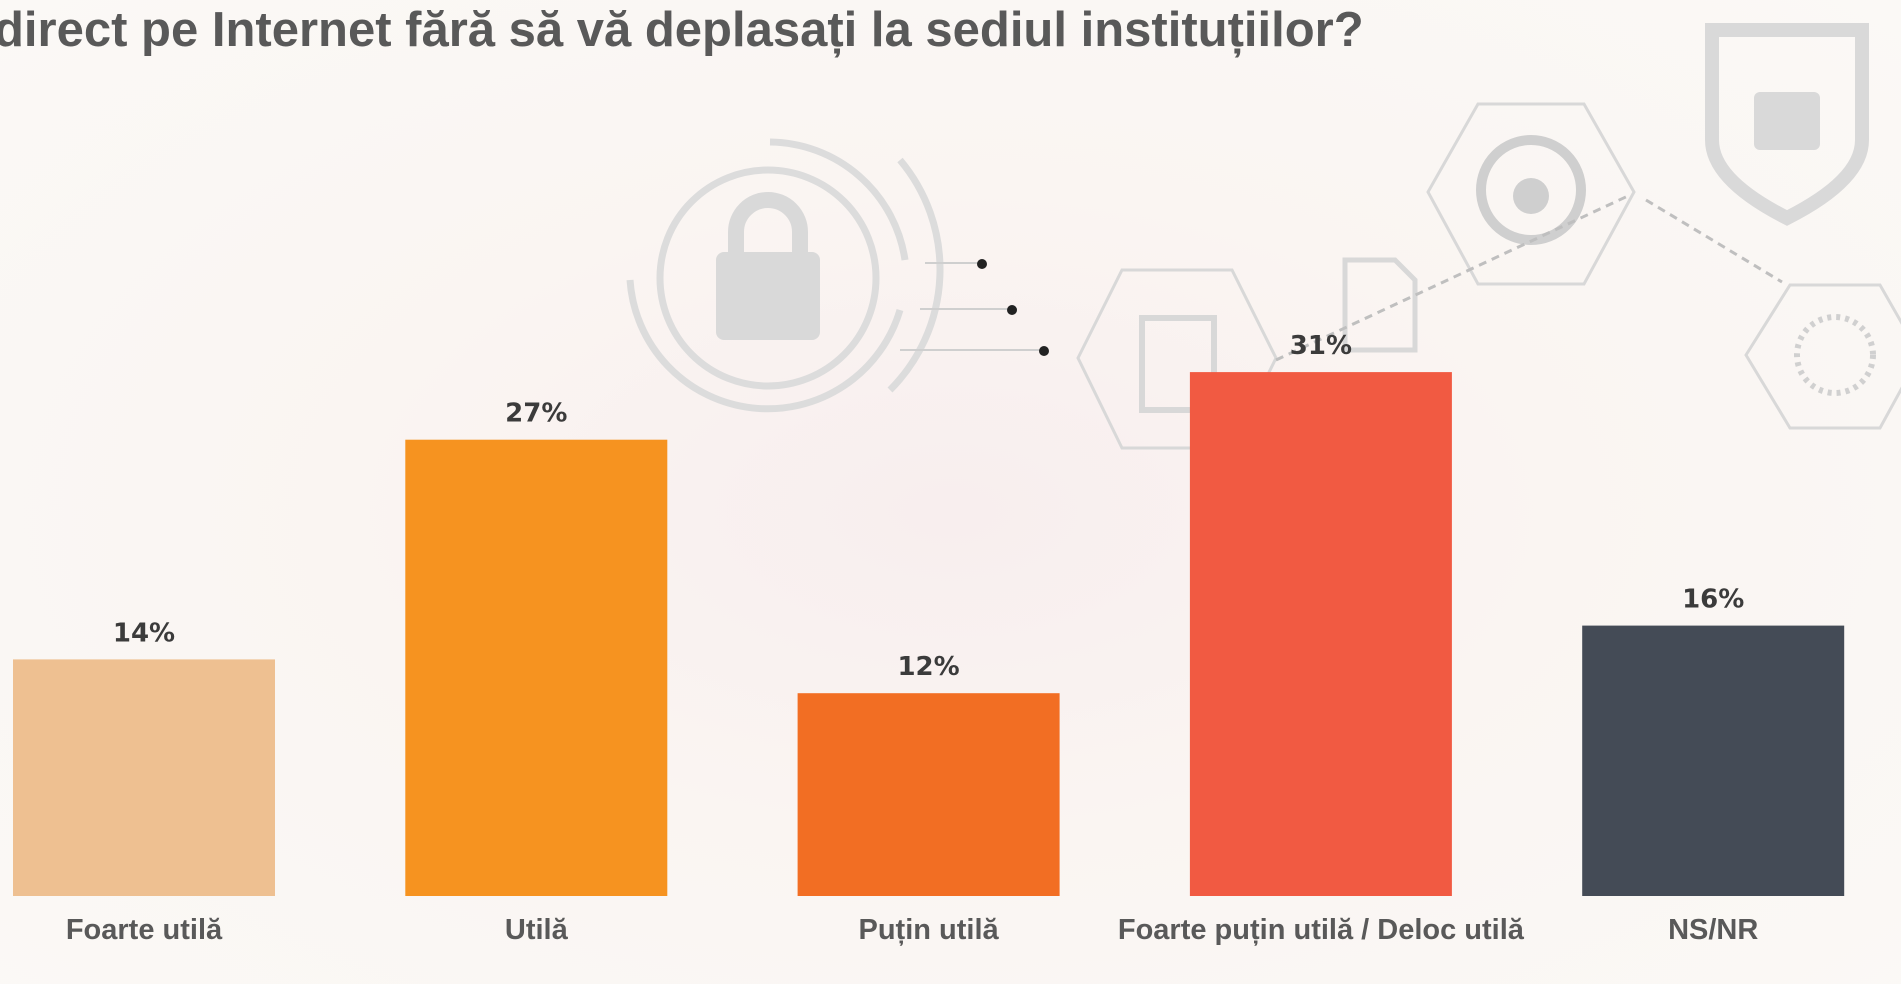 The image size is (1901, 984). Describe the element at coordinates (1529, 277) in the screenshot. I see `dashed-links` at that location.